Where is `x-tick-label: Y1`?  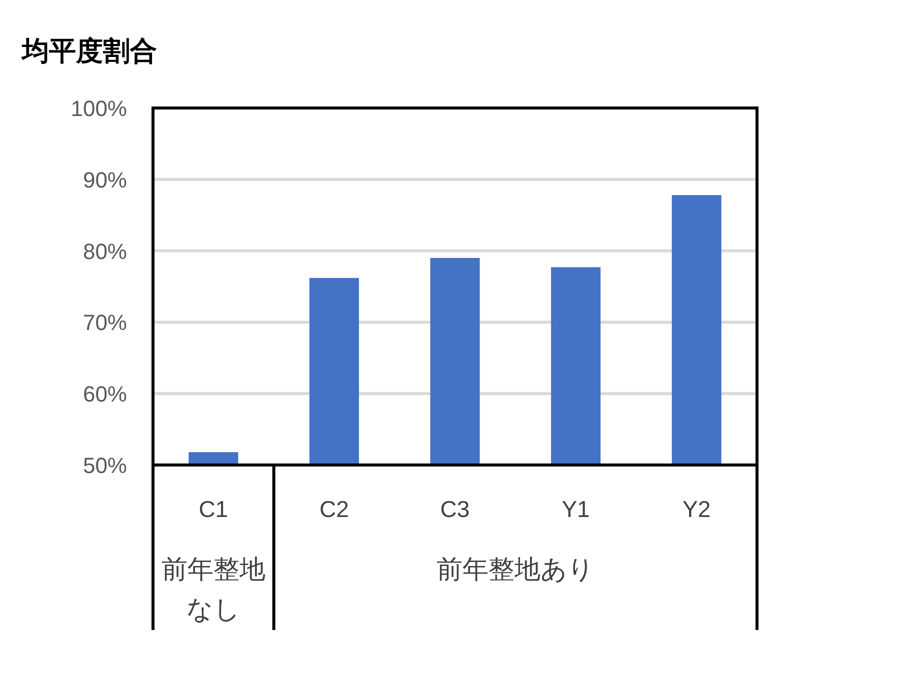 x-tick-label: Y1 is located at coordinates (576, 509).